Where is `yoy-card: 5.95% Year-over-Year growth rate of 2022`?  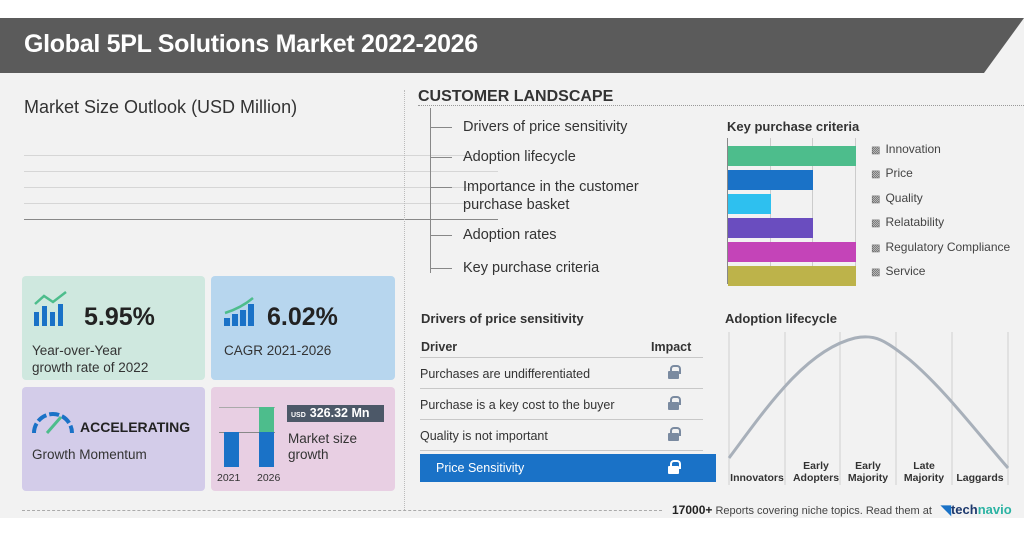 yoy-card: 5.95% Year-over-Year growth rate of 2022 is located at coordinates (113, 328).